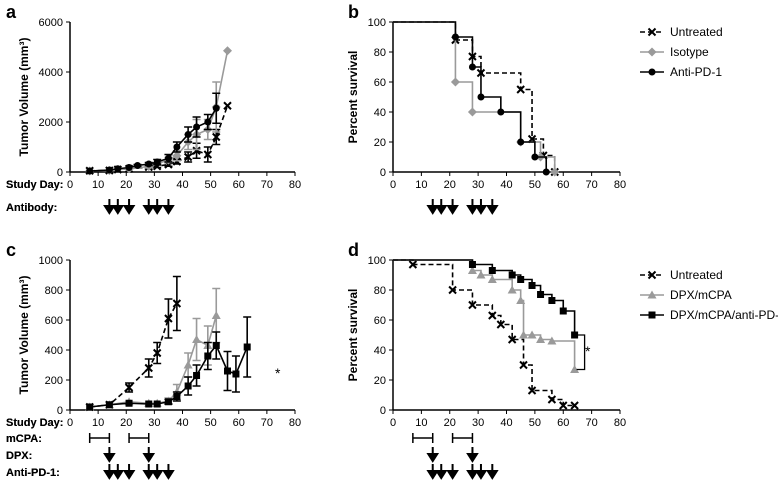 This screenshot has width=778, height=481. I want to click on series-untreated, so click(486, 334).